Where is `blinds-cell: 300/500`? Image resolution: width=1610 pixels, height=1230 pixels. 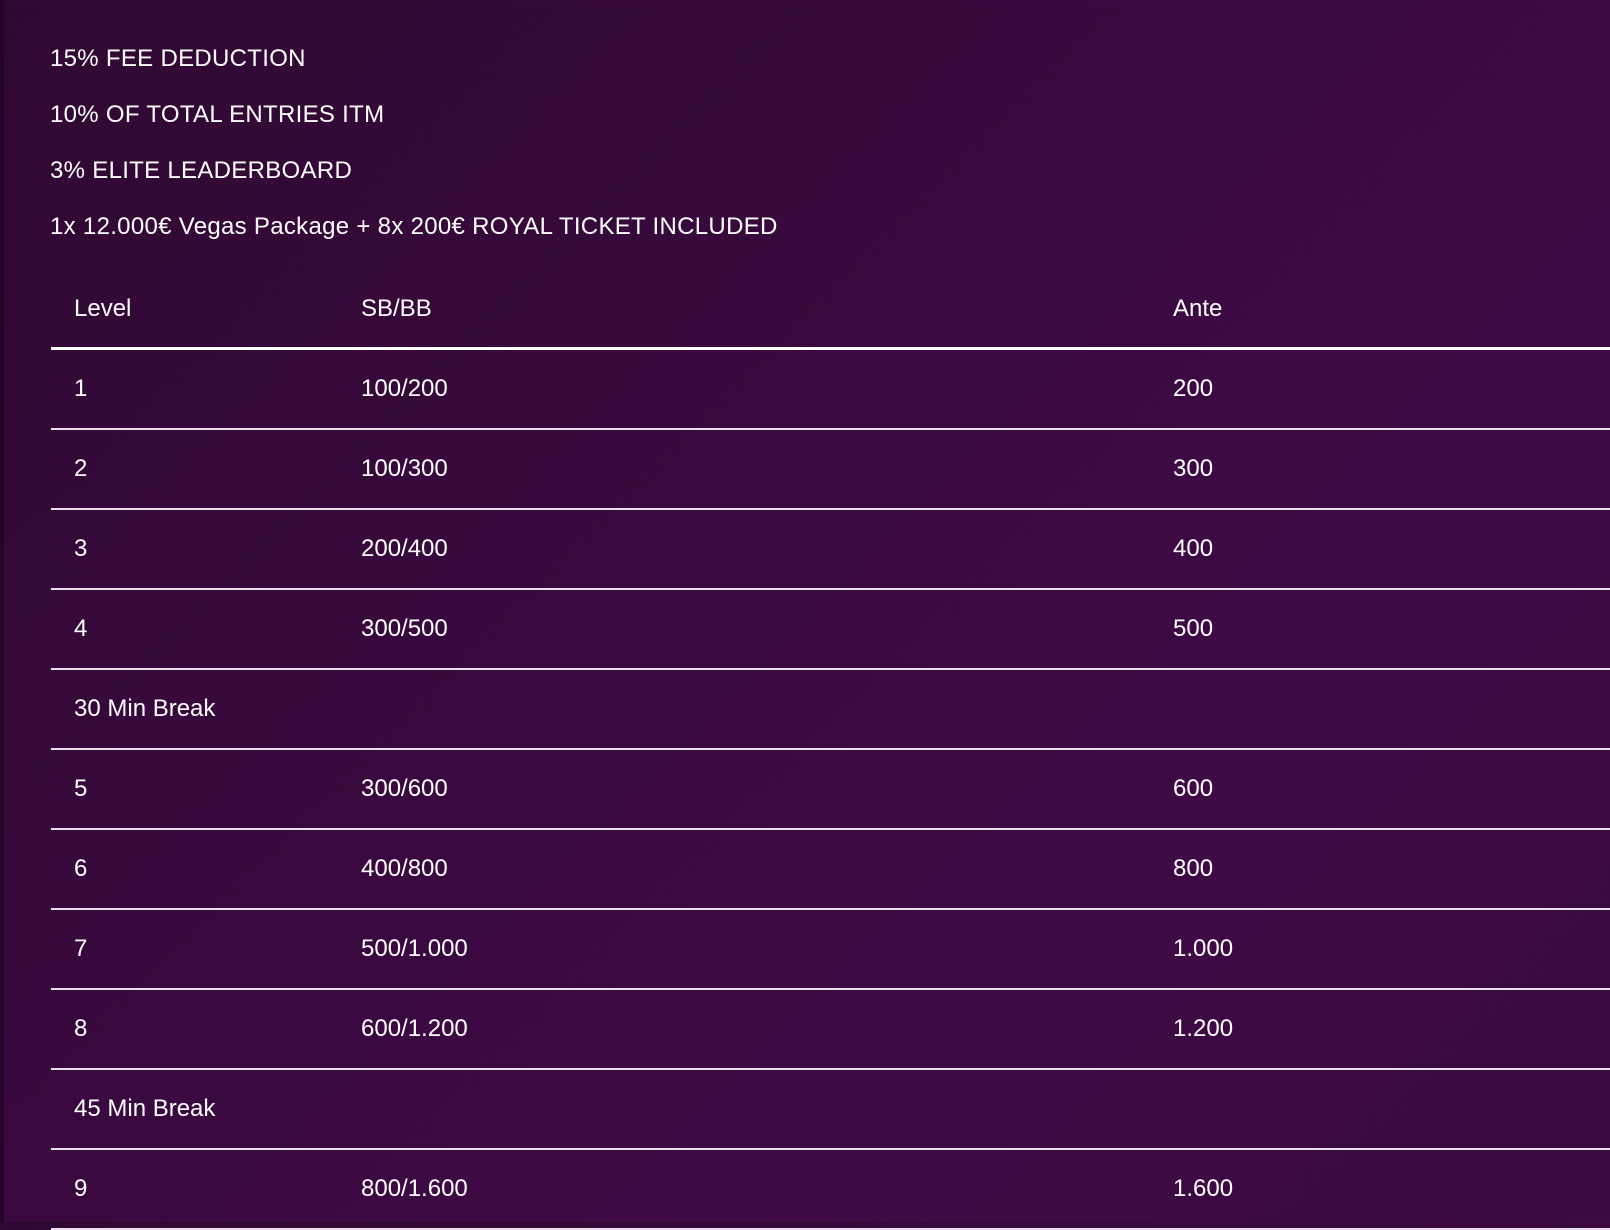 blinds-cell: 300/500 is located at coordinates (404, 628).